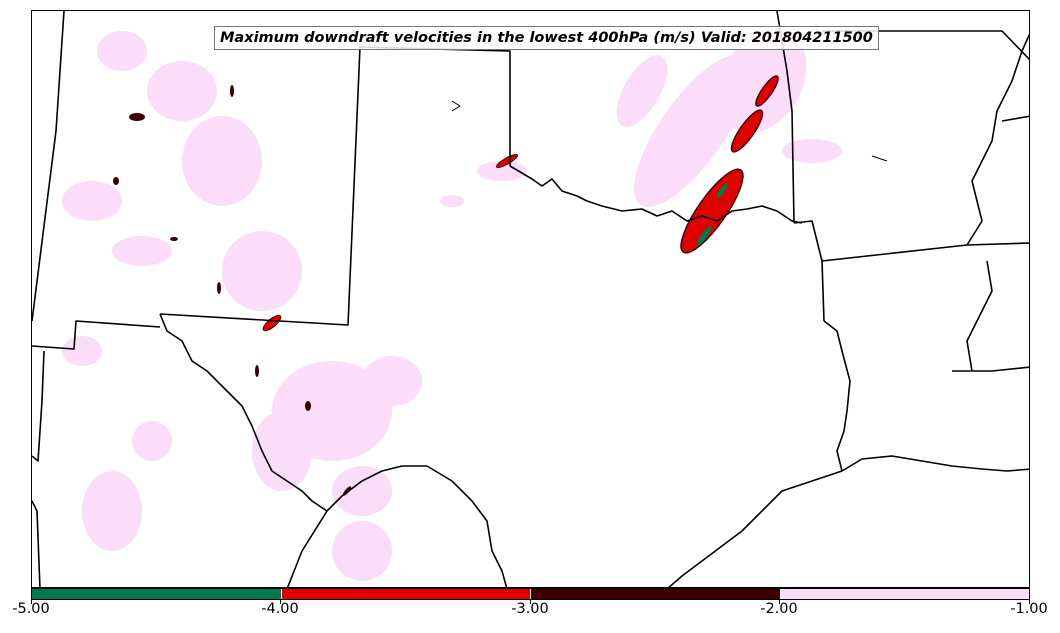 This screenshot has height=633, width=1060. What do you see at coordinates (779, 609) in the screenshot?
I see `colorbar-tick-label: -2.00` at bounding box center [779, 609].